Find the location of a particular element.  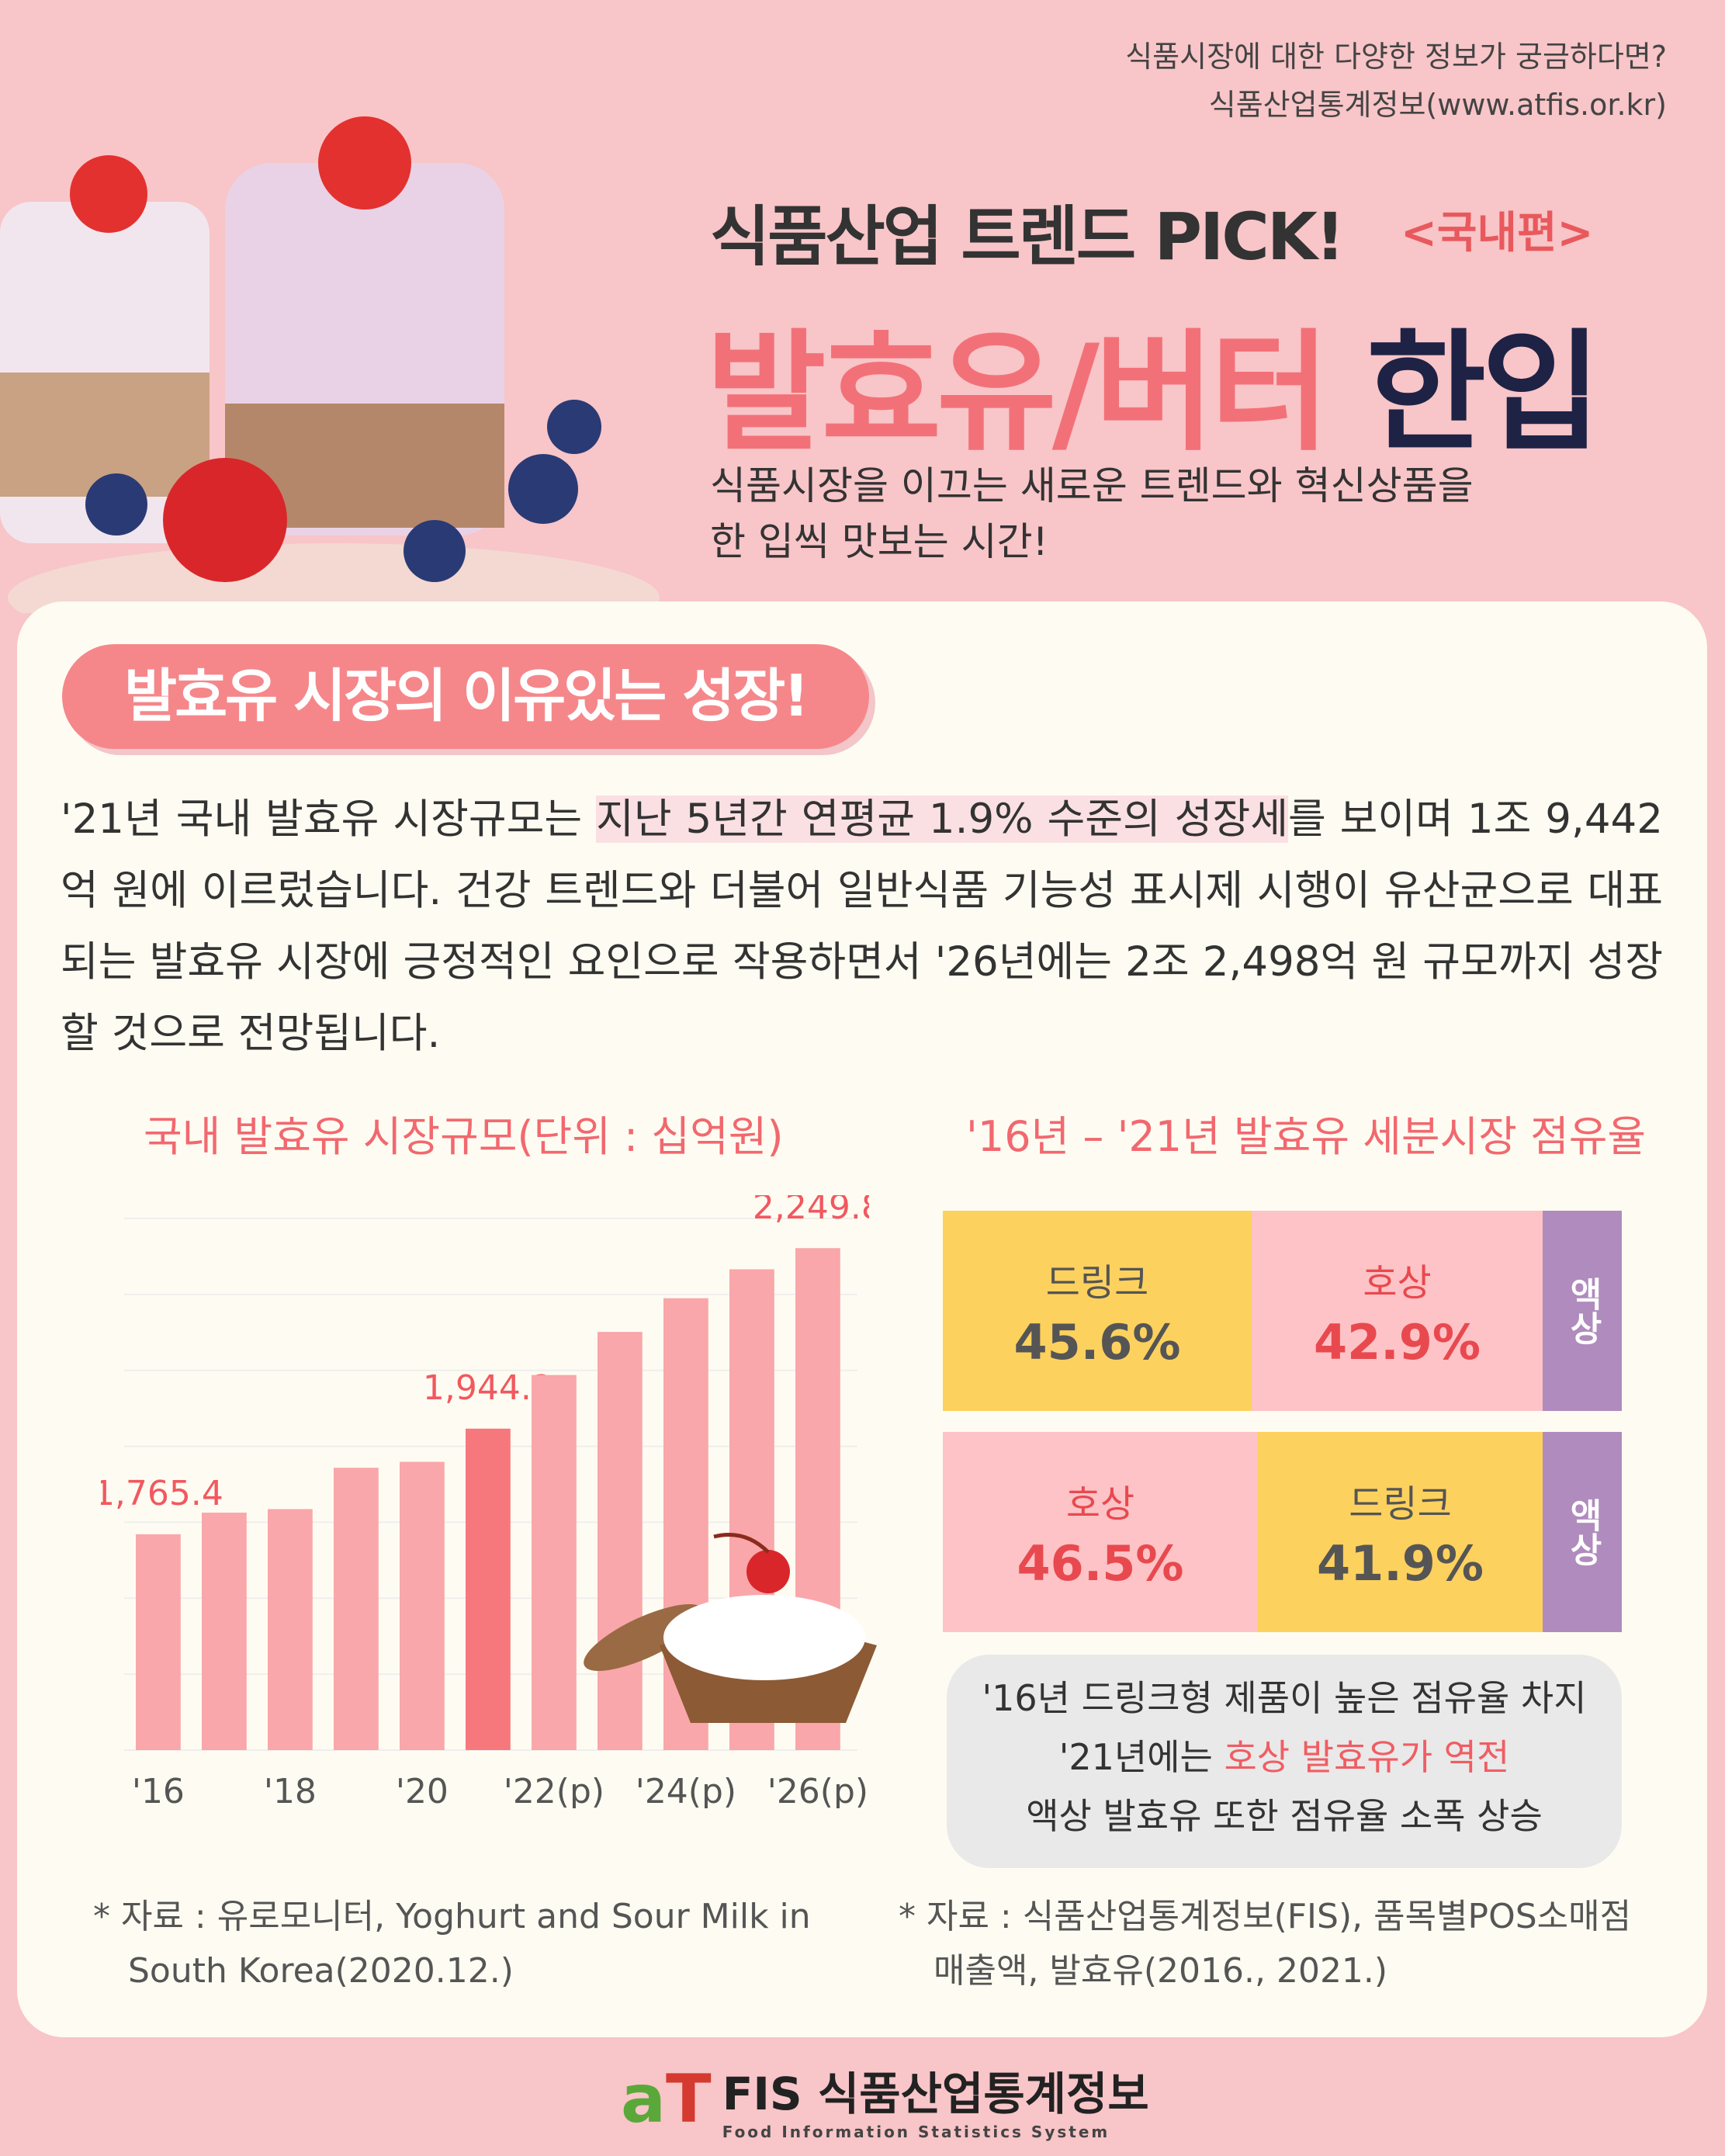

body-highlight: 지난 5년간 연평균 1.9% 수준의 성장세 is located at coordinates (942, 819).